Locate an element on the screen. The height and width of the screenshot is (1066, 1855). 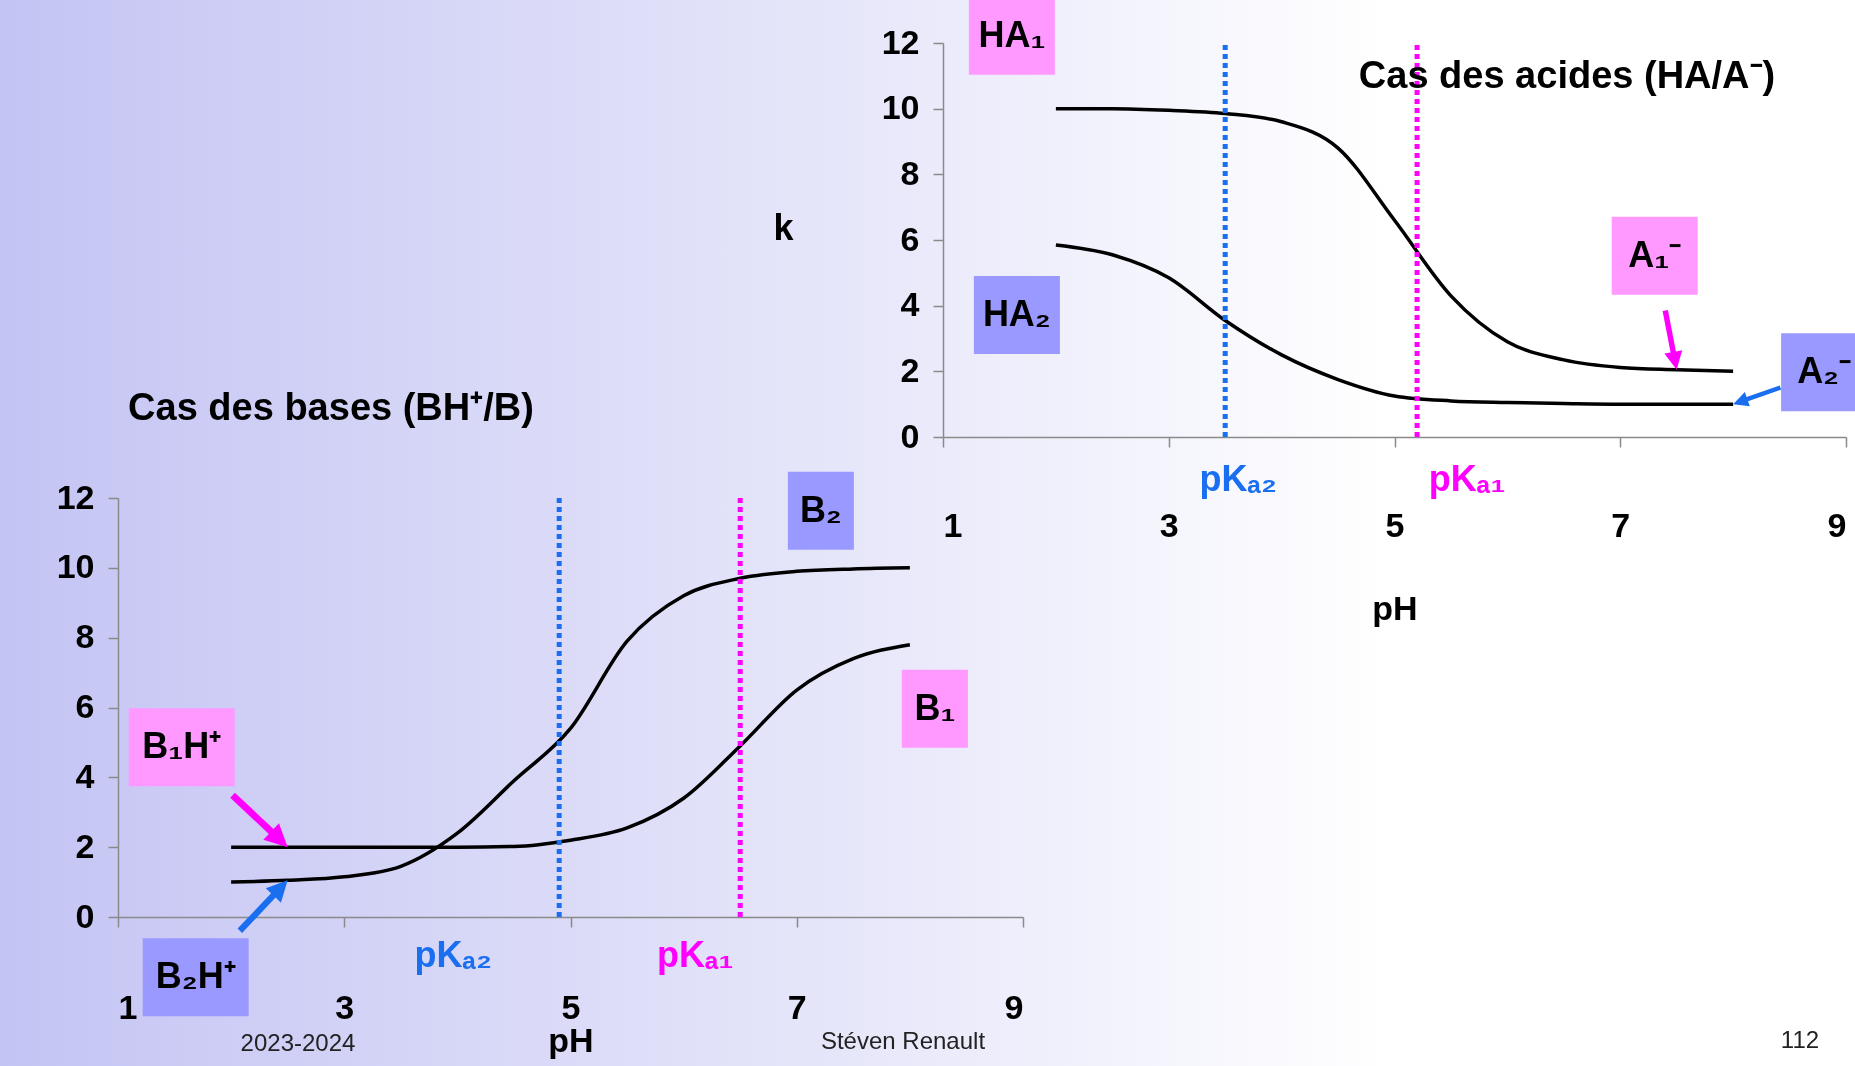
text: 112 is located at coordinates (1800, 1040).